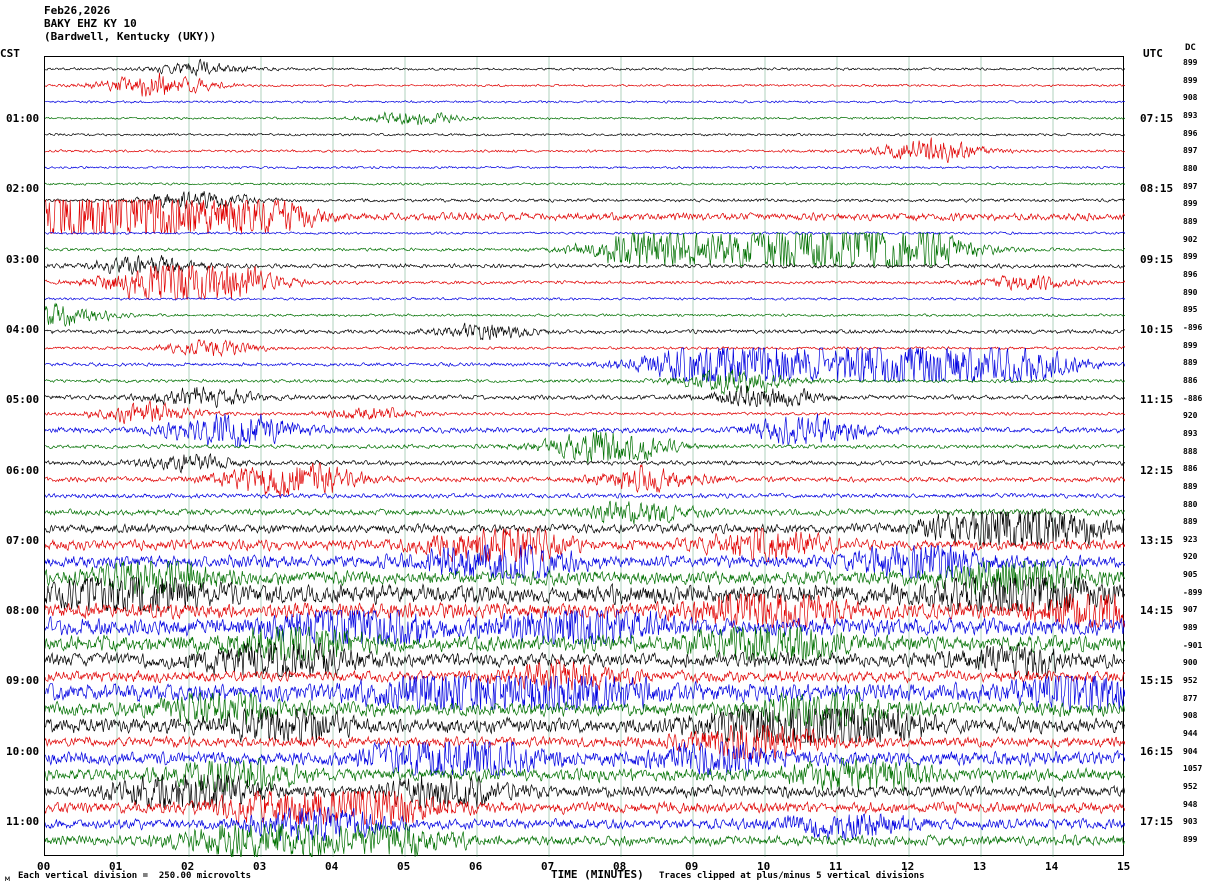  What do you see at coordinates (1190, 48) in the screenshot?
I see `dc-column-label: DC` at bounding box center [1190, 48].